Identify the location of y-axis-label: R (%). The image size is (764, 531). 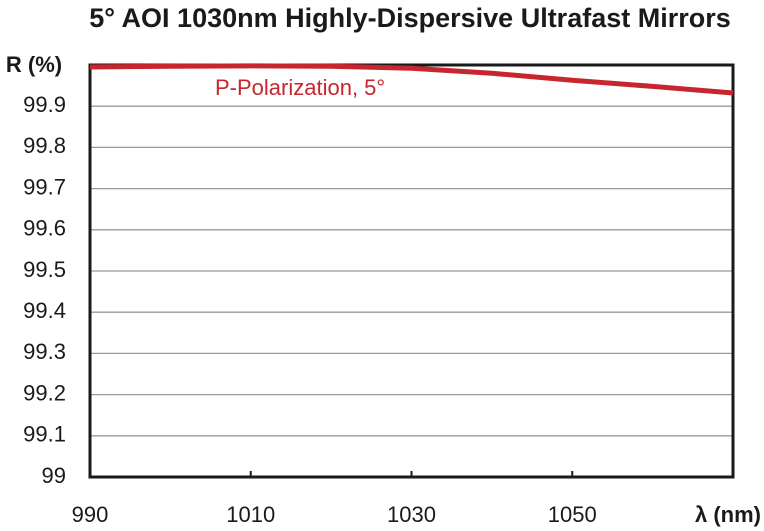
(34, 64).